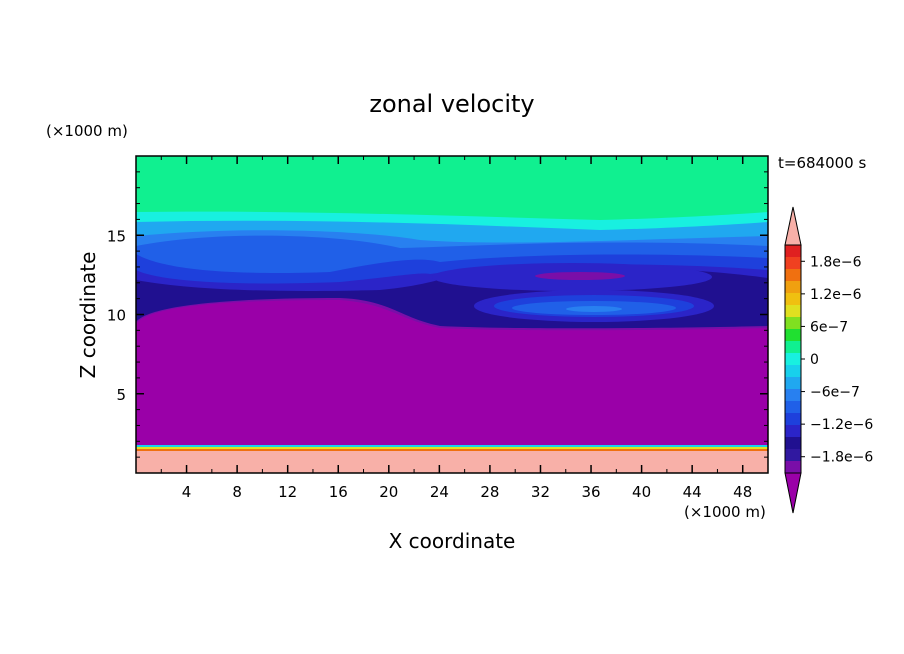 The image size is (904, 654). What do you see at coordinates (452, 462) in the screenshot?
I see `bottom-layer-region` at bounding box center [452, 462].